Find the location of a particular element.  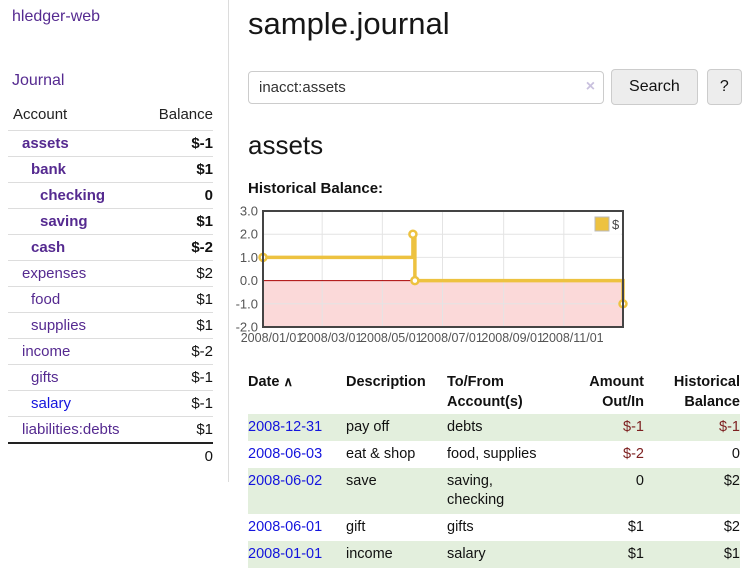

account-balance: 0 is located at coordinates (179, 195).